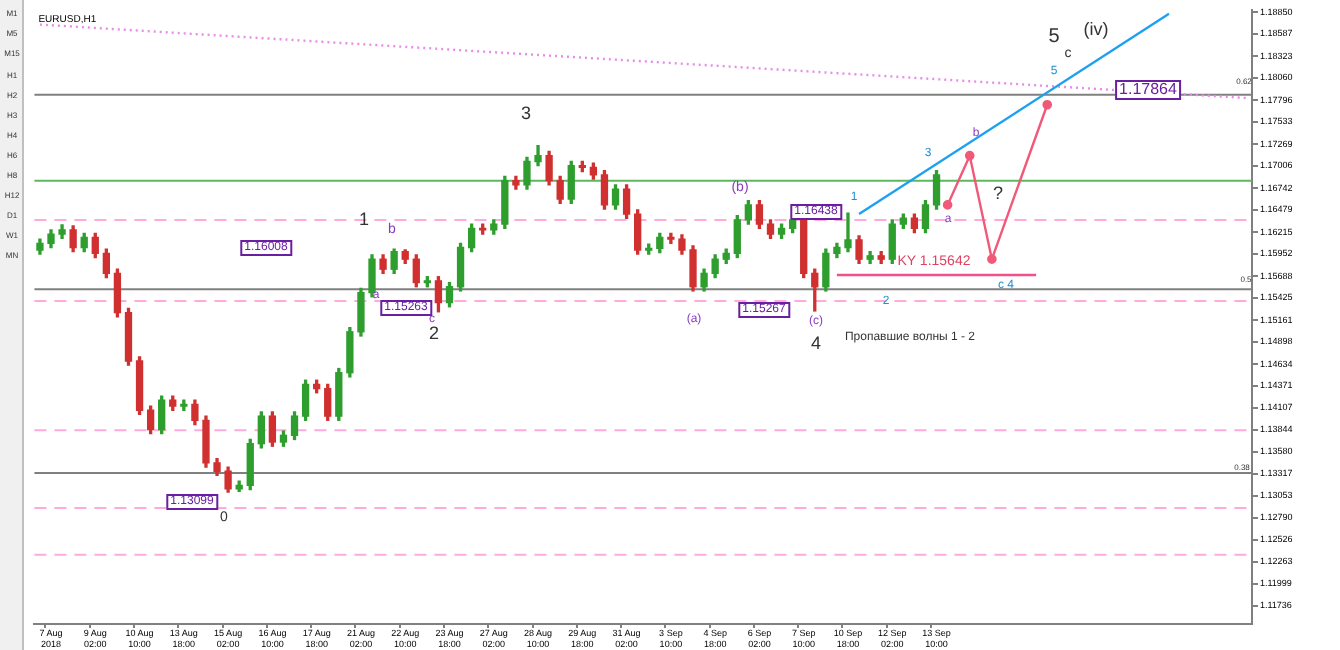  What do you see at coordinates (1096, 29) in the screenshot?
I see `annotation: (iv)` at bounding box center [1096, 29].